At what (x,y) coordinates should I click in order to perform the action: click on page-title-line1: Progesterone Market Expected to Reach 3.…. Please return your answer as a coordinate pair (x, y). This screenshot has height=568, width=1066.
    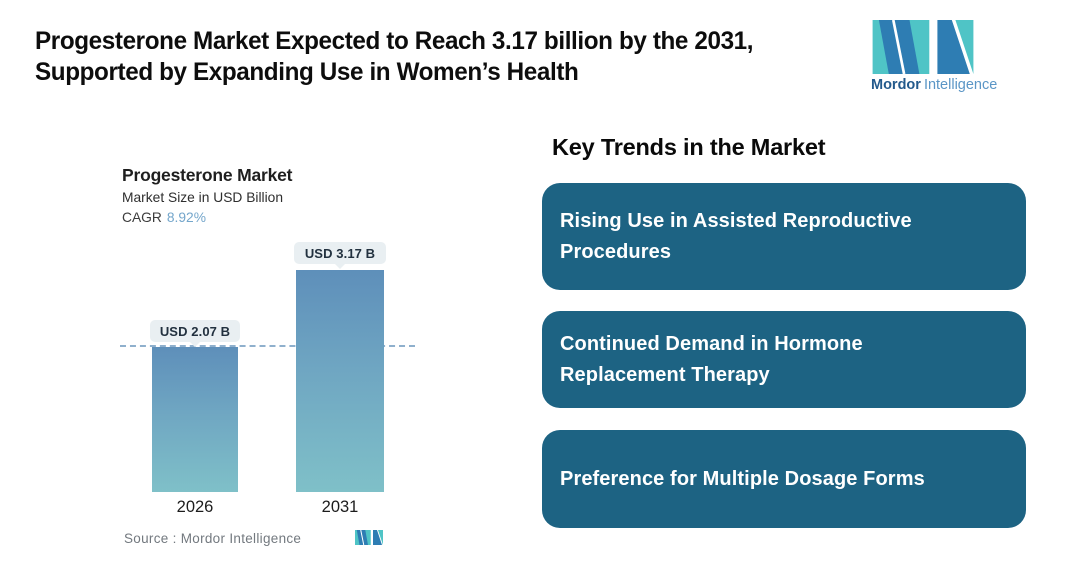
    Looking at the image, I should click on (394, 41).